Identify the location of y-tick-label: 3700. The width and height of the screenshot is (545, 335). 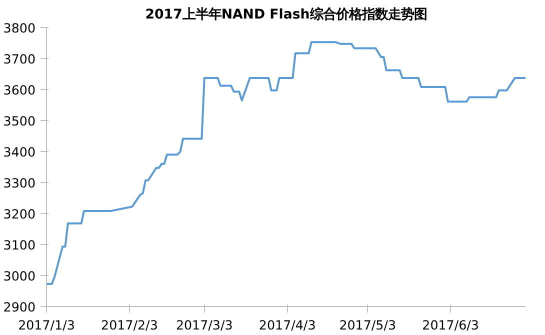
(19, 59).